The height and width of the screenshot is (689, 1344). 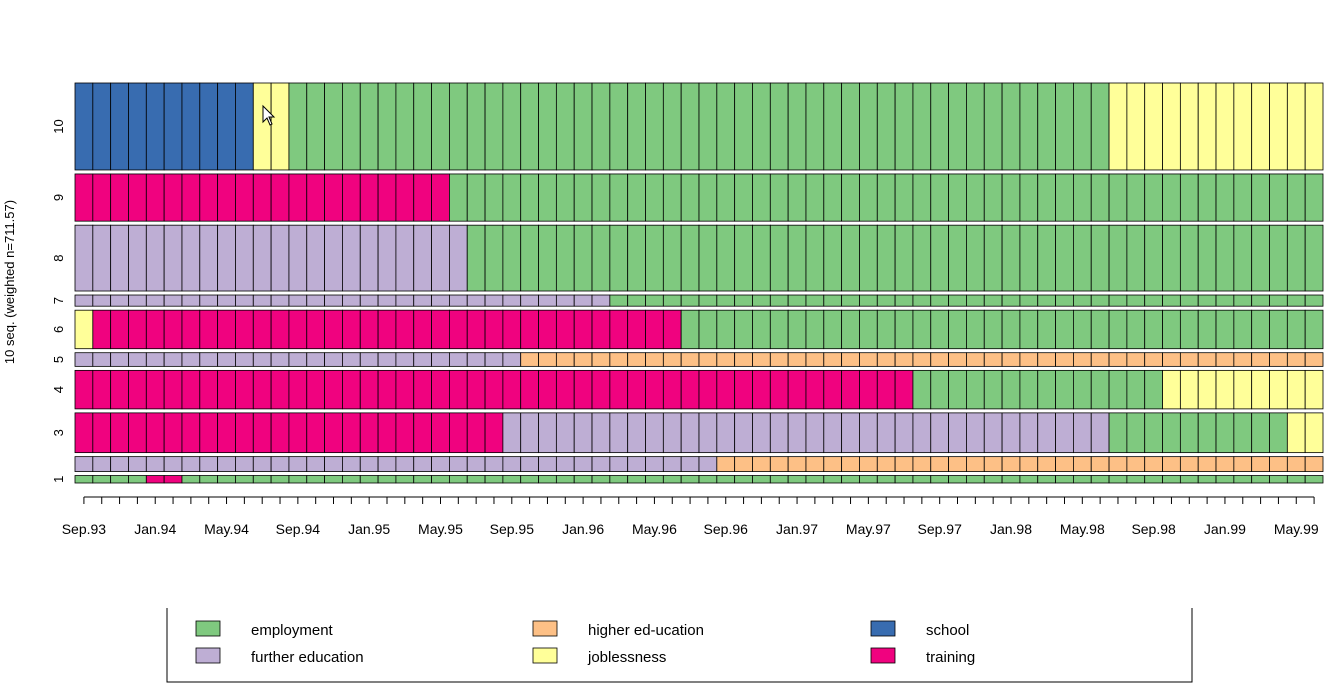 I want to click on y-tick-label: 8, so click(x=58, y=257).